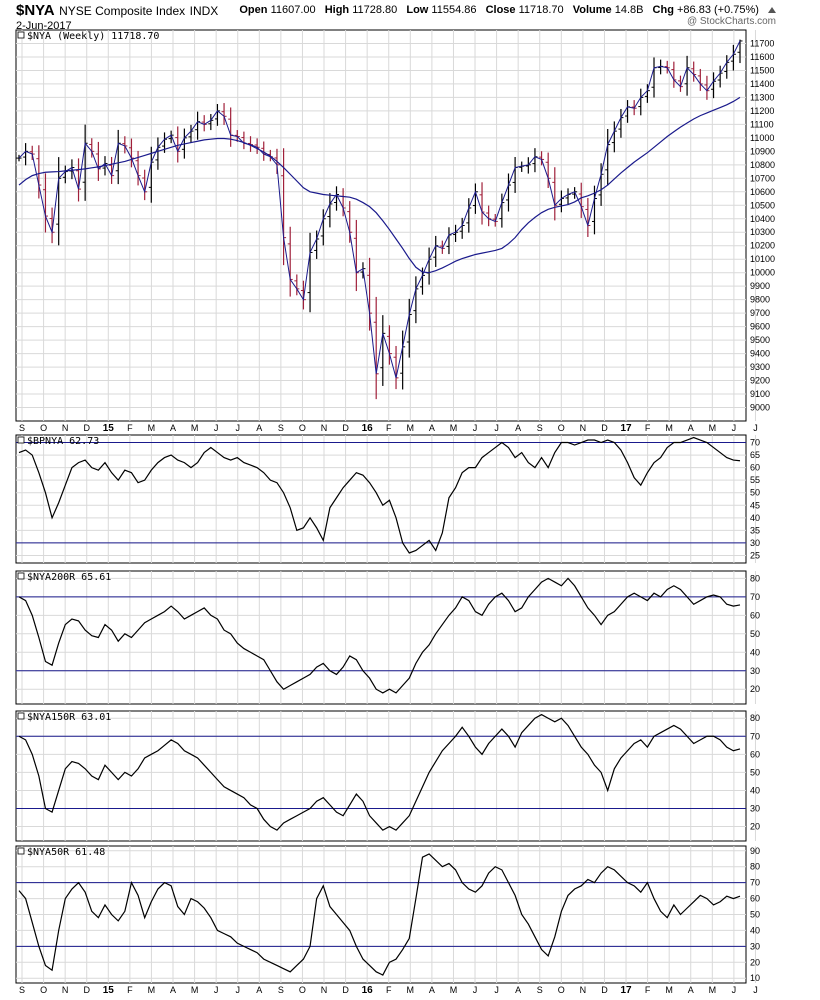  Describe the element at coordinates (755, 578) in the screenshot. I see `y-tick-label: 80` at that location.